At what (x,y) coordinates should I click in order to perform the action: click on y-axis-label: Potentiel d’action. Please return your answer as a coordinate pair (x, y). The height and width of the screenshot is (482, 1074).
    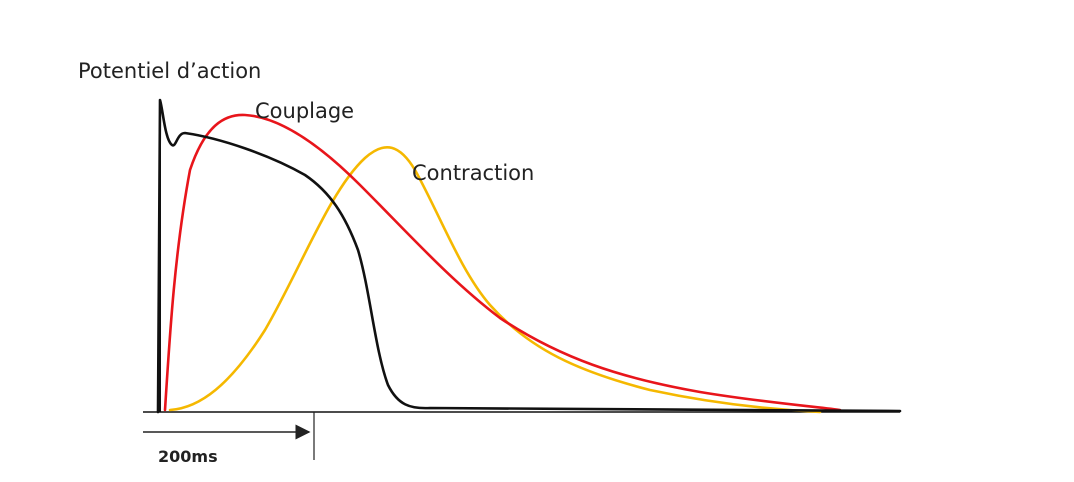
    Looking at the image, I should click on (169, 71).